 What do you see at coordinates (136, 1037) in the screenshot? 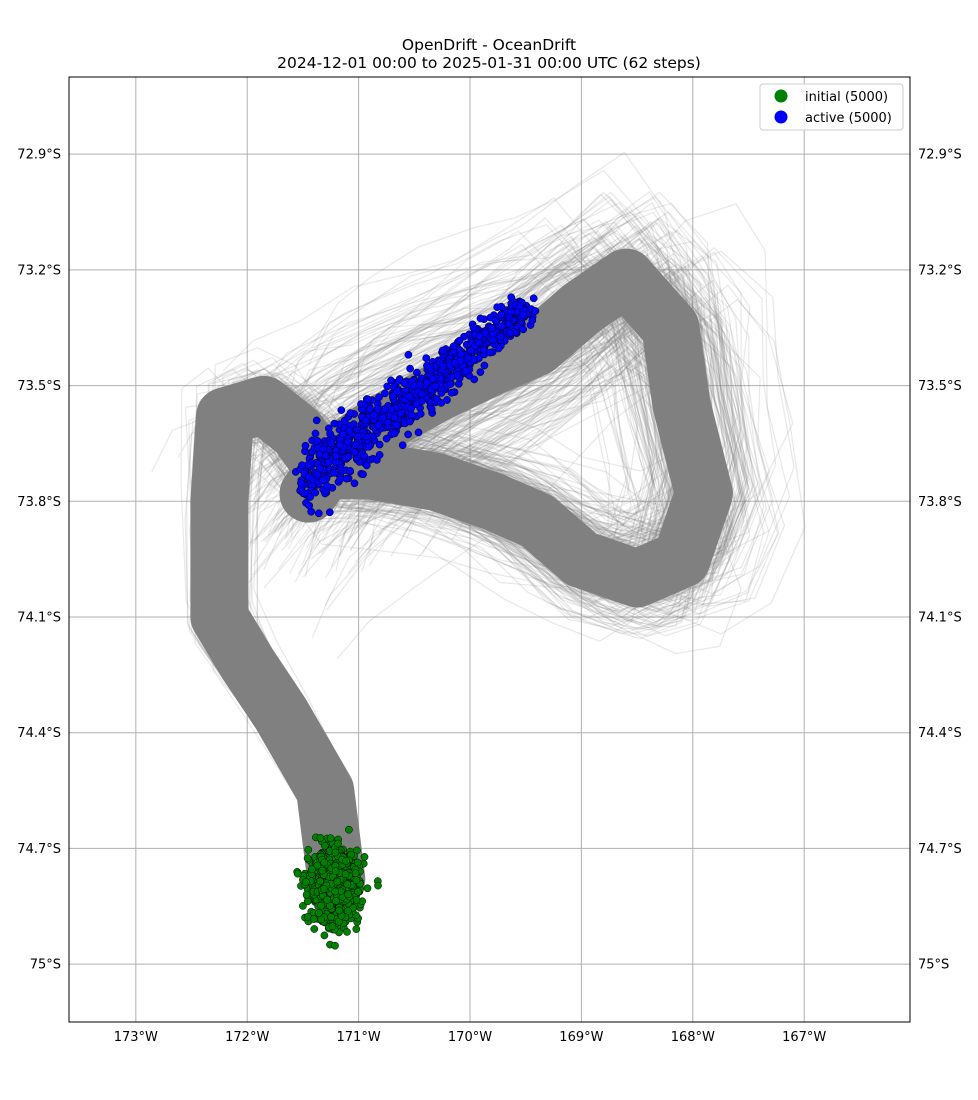
I see `x-tick-label: 173°W` at bounding box center [136, 1037].